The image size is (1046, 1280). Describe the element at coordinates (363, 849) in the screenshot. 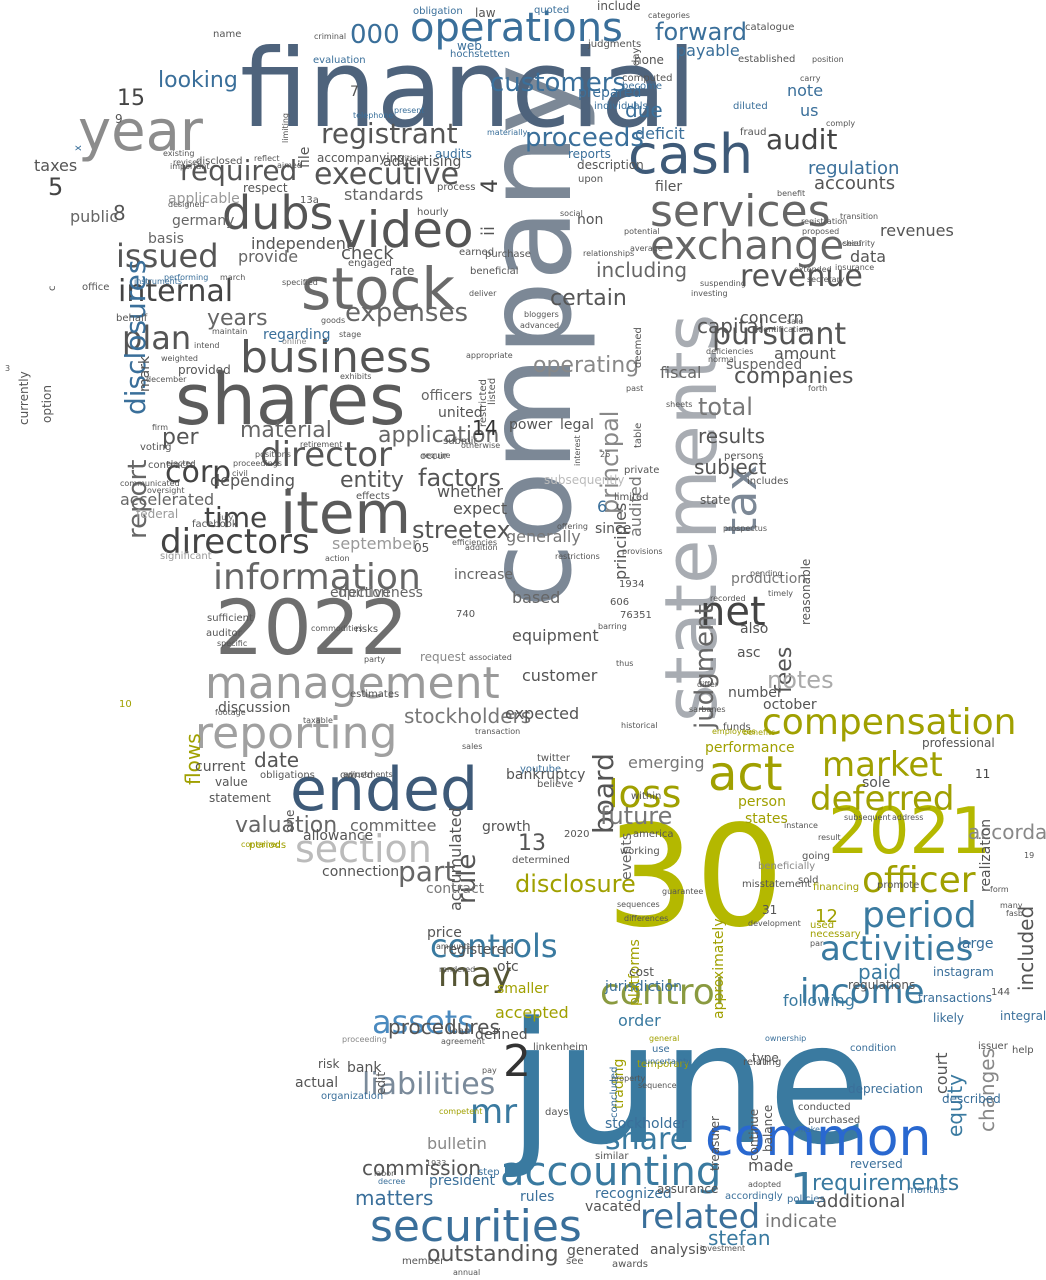

I see `word-section: section` at that location.